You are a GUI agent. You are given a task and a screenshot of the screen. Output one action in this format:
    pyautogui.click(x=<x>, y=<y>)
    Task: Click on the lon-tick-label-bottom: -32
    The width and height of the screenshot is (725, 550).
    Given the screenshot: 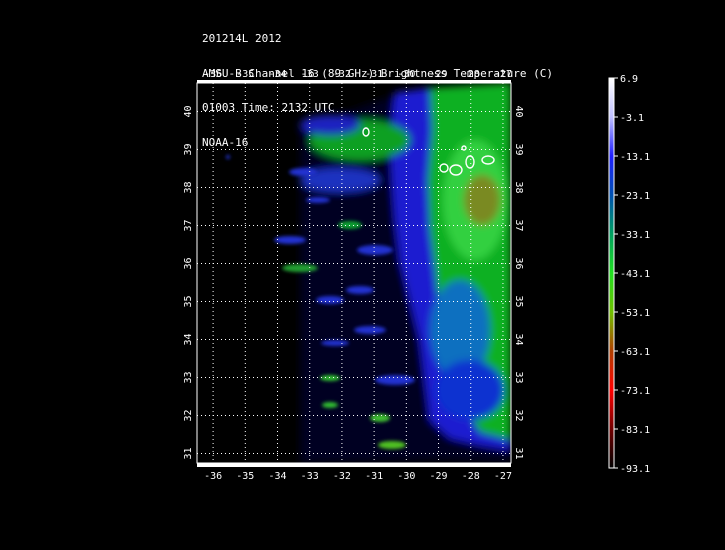 What is the action you would take?
    pyautogui.click(x=342, y=476)
    